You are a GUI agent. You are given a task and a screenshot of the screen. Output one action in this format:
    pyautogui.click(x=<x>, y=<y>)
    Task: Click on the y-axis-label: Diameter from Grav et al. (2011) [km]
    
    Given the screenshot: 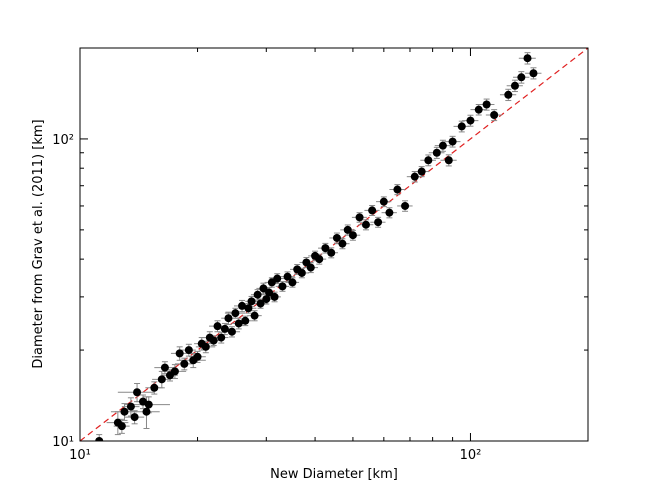 What is the action you would take?
    pyautogui.click(x=38, y=243)
    